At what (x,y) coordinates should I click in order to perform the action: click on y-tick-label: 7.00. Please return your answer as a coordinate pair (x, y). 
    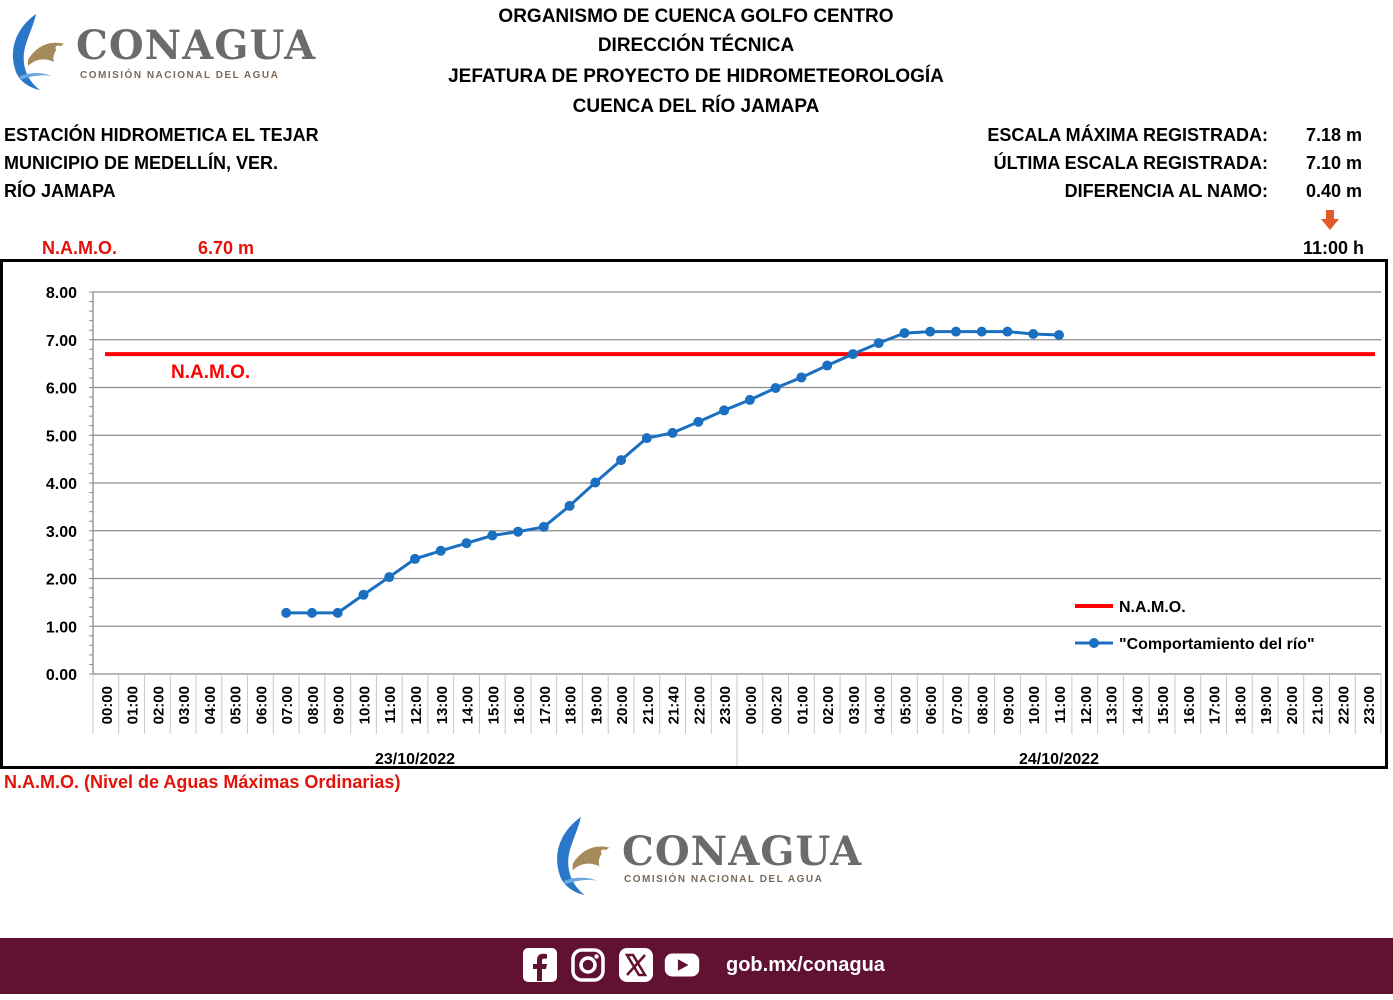
    Looking at the image, I should click on (61, 341).